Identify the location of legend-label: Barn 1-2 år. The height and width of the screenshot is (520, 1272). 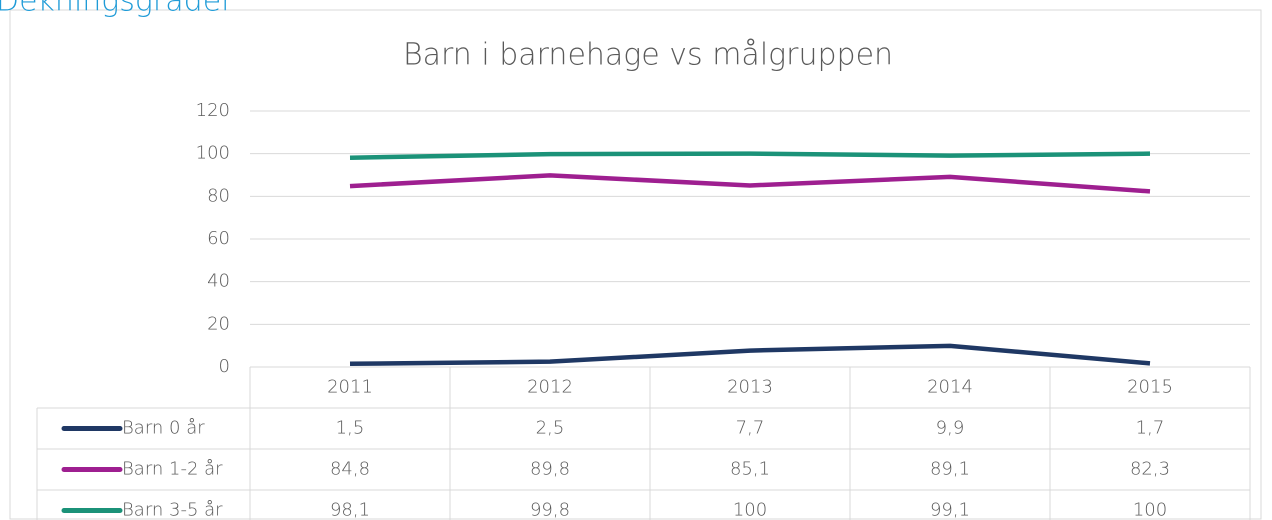
(172, 469).